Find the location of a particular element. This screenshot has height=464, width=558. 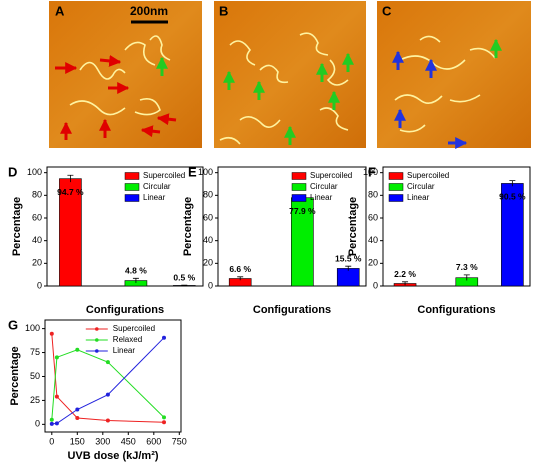

value-label: 7.3 % is located at coordinates (467, 267).